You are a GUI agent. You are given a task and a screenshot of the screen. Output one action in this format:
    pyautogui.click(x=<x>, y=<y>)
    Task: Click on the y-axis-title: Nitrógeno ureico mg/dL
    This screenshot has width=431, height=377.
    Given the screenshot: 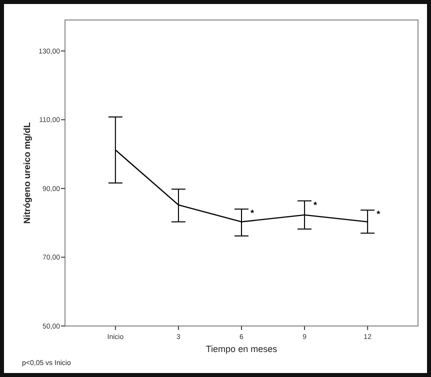 What is the action you would take?
    pyautogui.click(x=27, y=173)
    